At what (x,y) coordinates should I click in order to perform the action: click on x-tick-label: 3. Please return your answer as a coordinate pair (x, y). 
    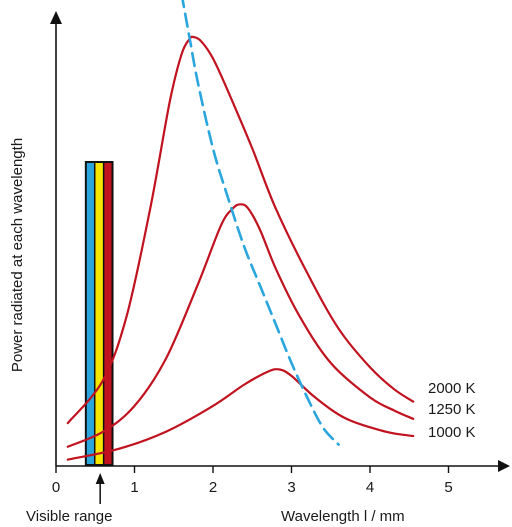
    Looking at the image, I should click on (291, 487).